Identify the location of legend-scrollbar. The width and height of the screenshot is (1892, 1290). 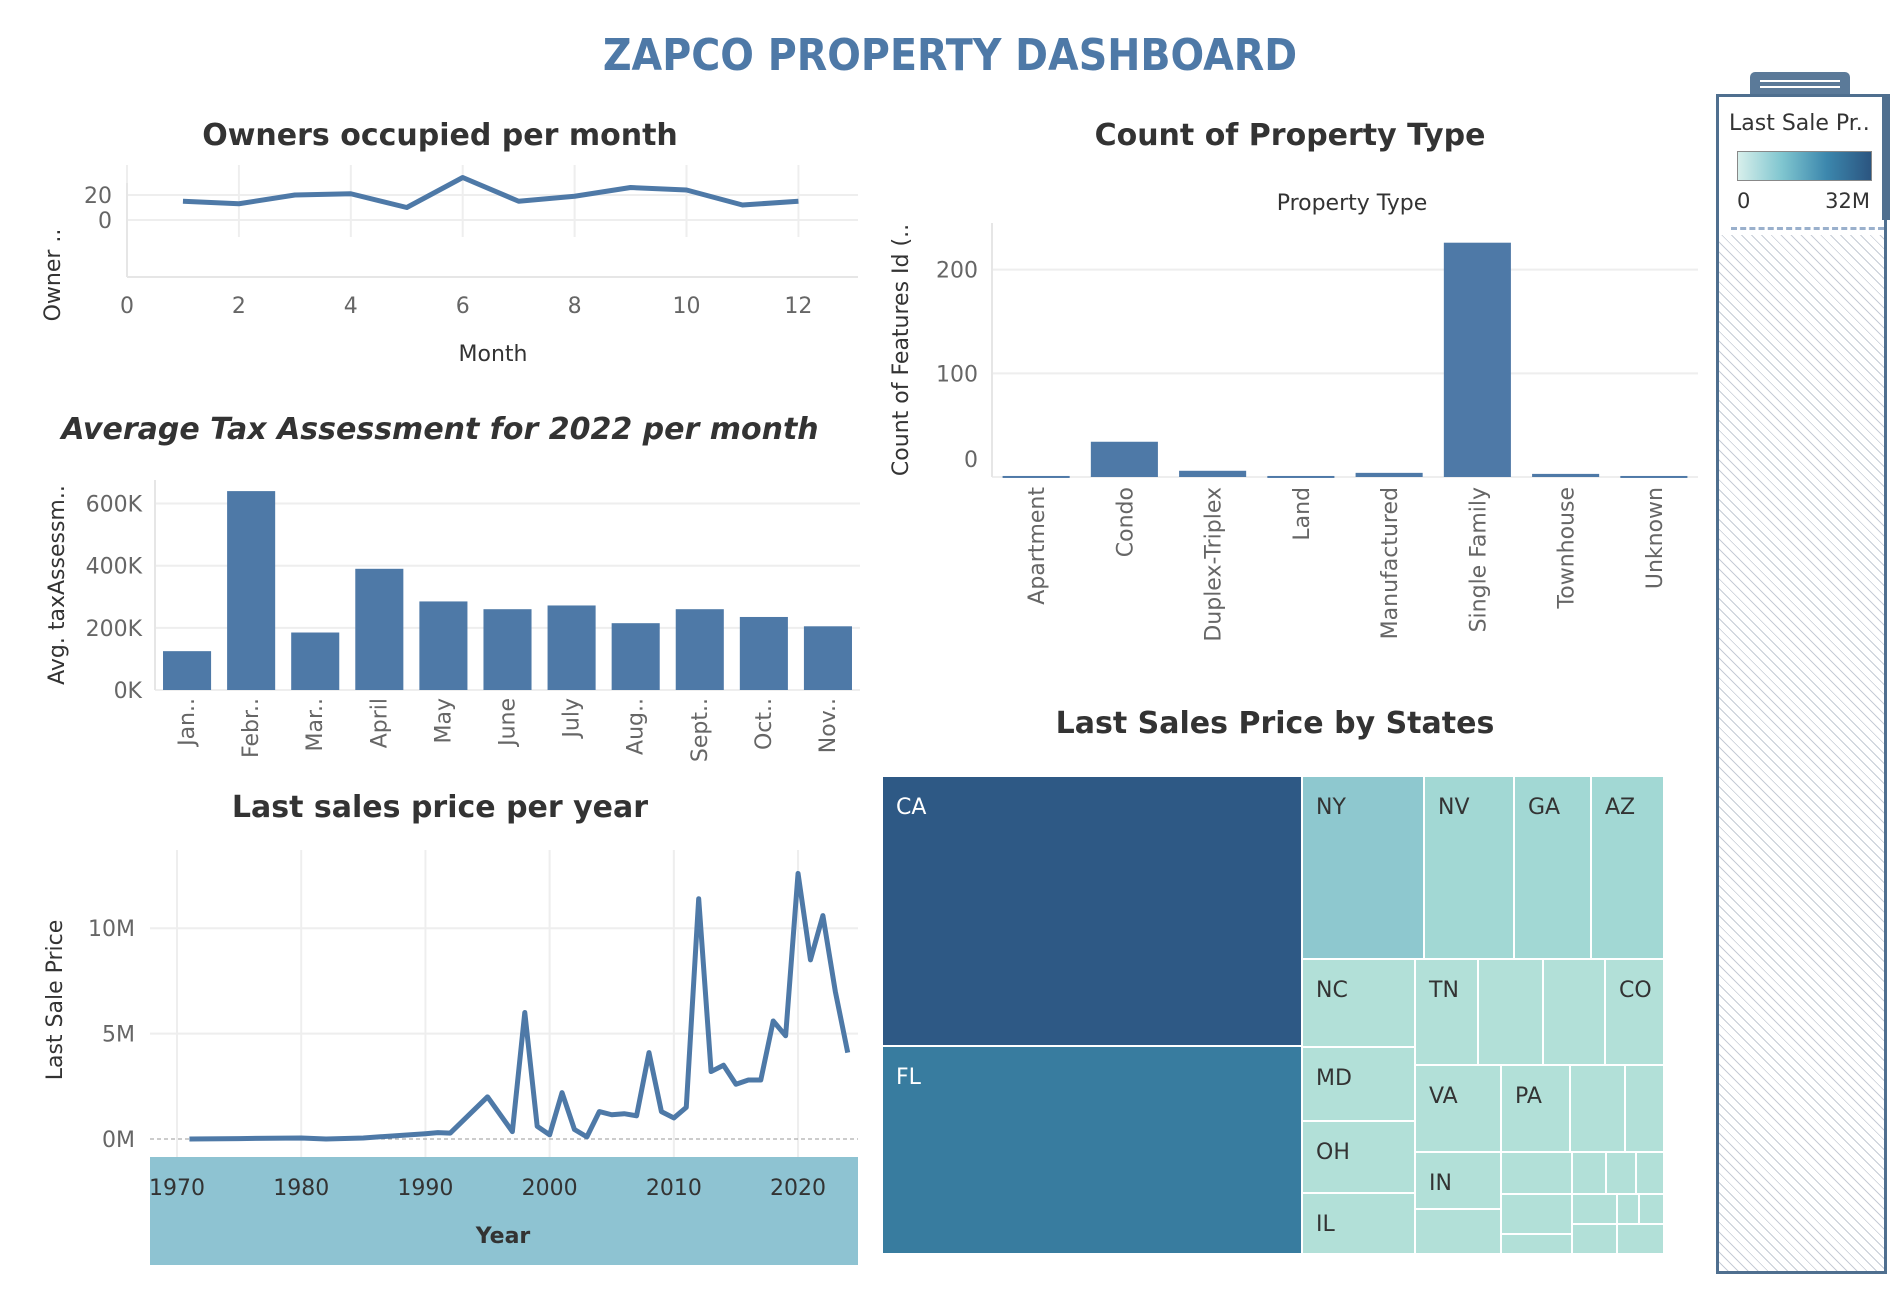
(1886, 157).